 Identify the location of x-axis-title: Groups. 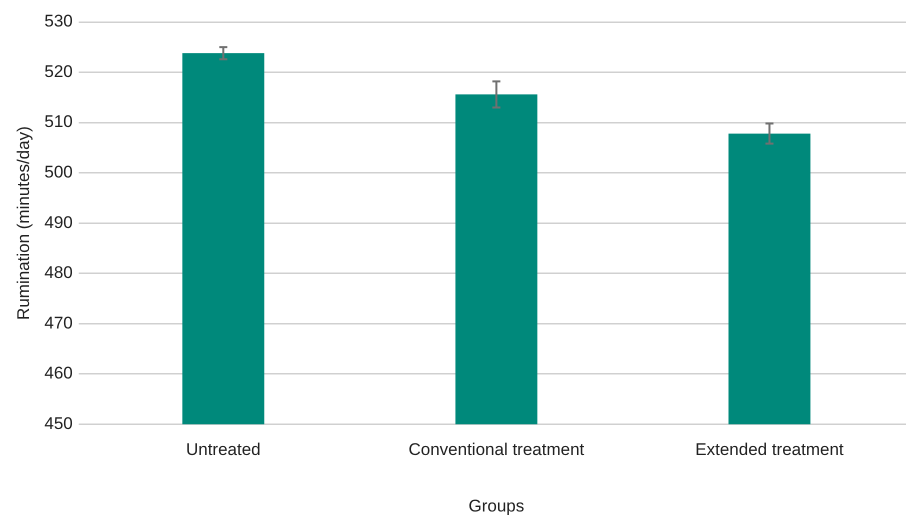
(496, 506).